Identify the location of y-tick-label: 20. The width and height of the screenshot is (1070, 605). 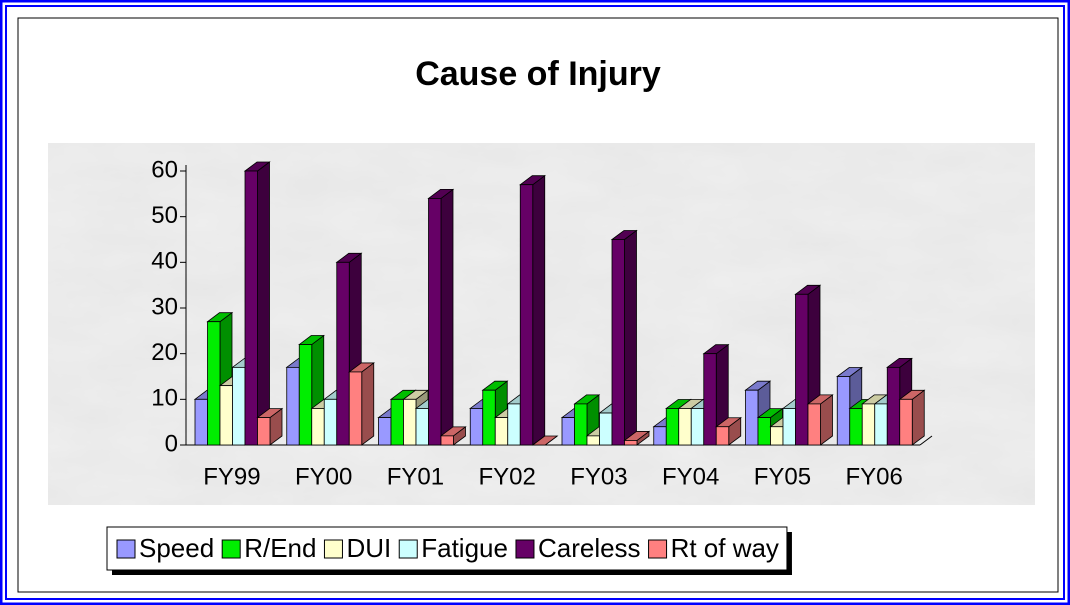
(164, 352).